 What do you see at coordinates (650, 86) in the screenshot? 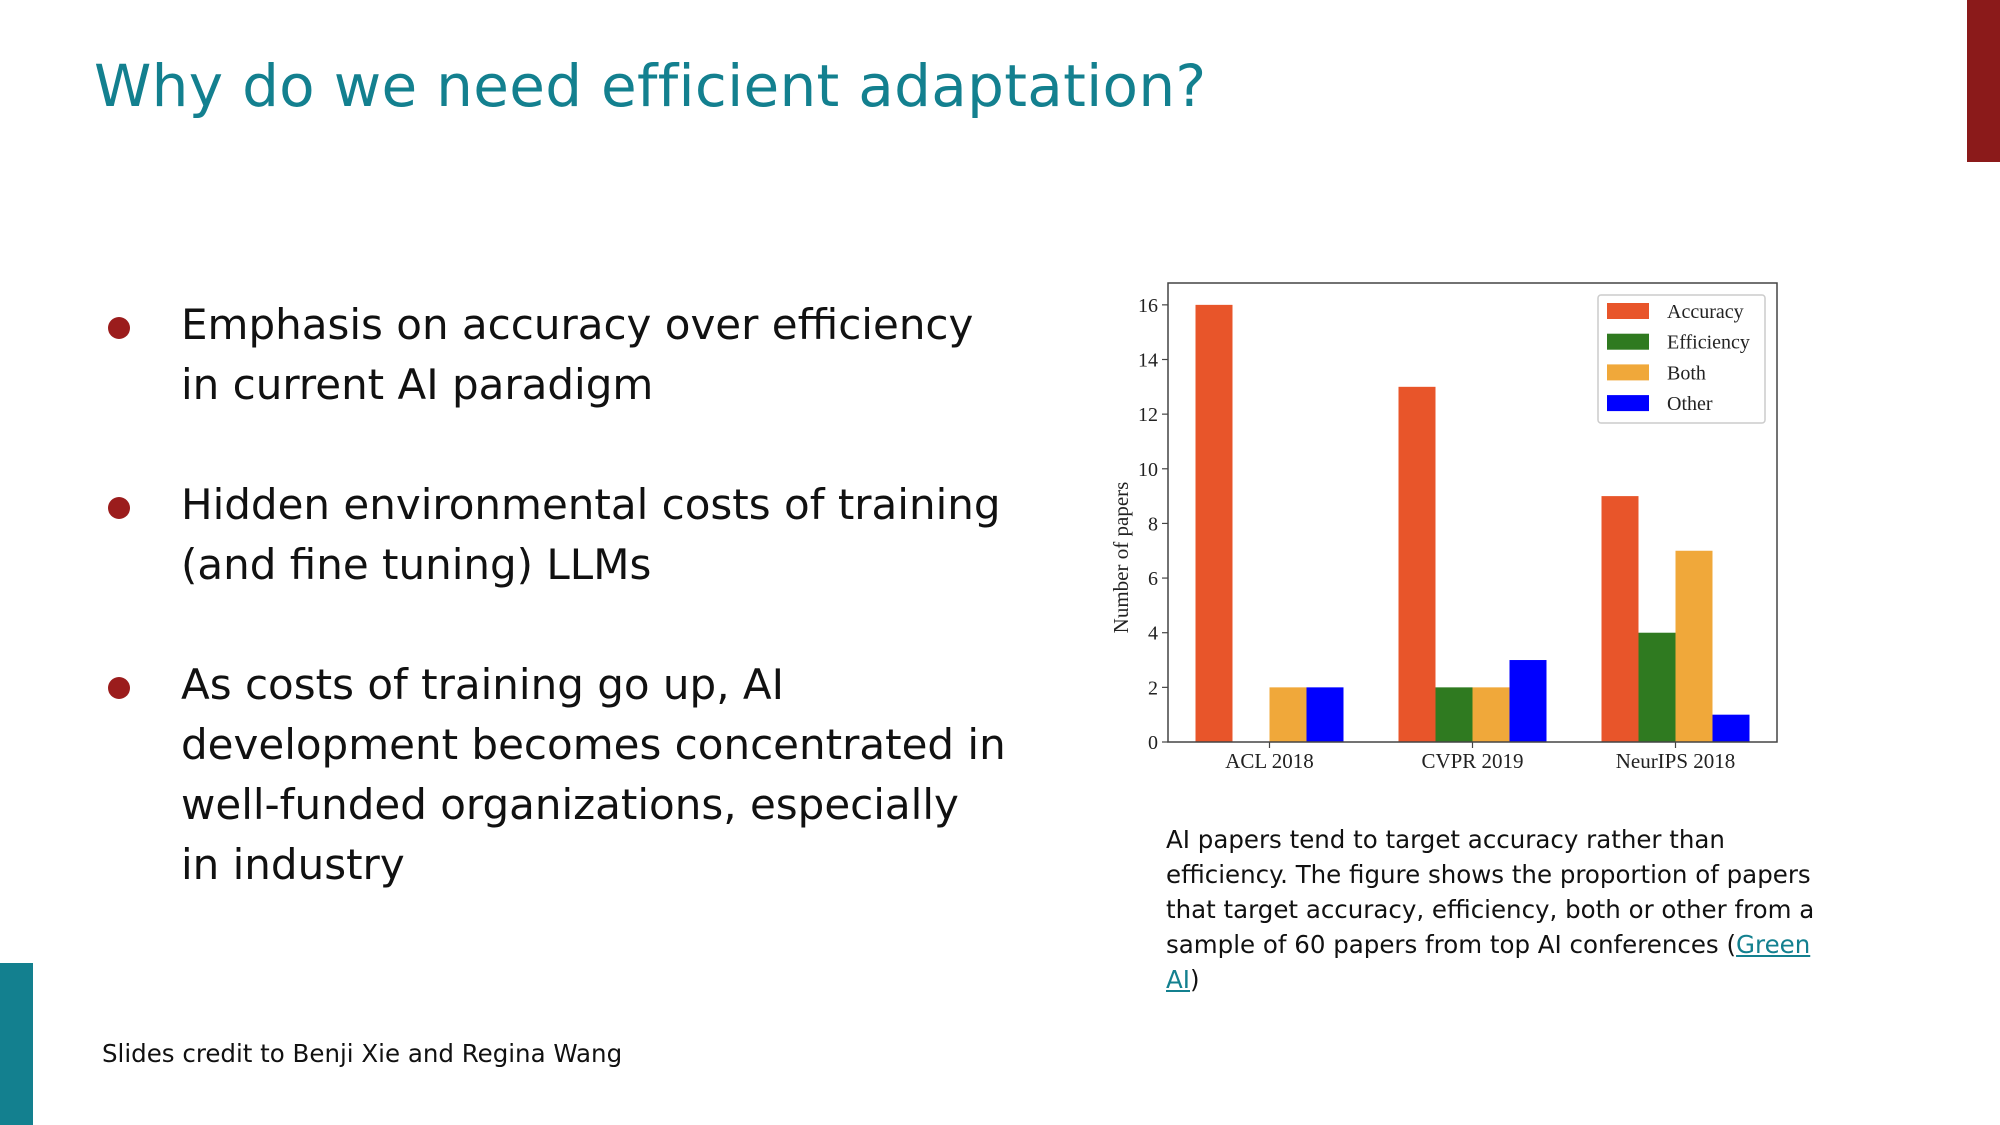
I see `slide-title: Why do we need efficient adaptation?` at bounding box center [650, 86].